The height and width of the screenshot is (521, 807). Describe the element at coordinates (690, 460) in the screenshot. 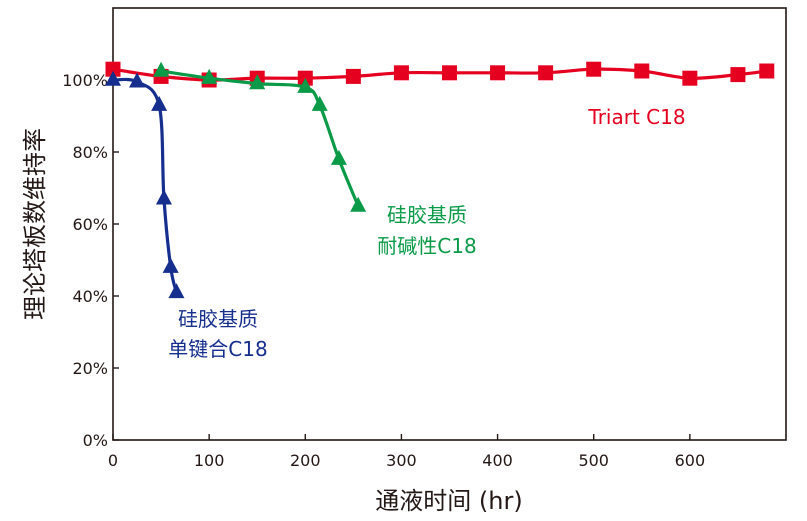

I see `x-tick-label: 600` at that location.